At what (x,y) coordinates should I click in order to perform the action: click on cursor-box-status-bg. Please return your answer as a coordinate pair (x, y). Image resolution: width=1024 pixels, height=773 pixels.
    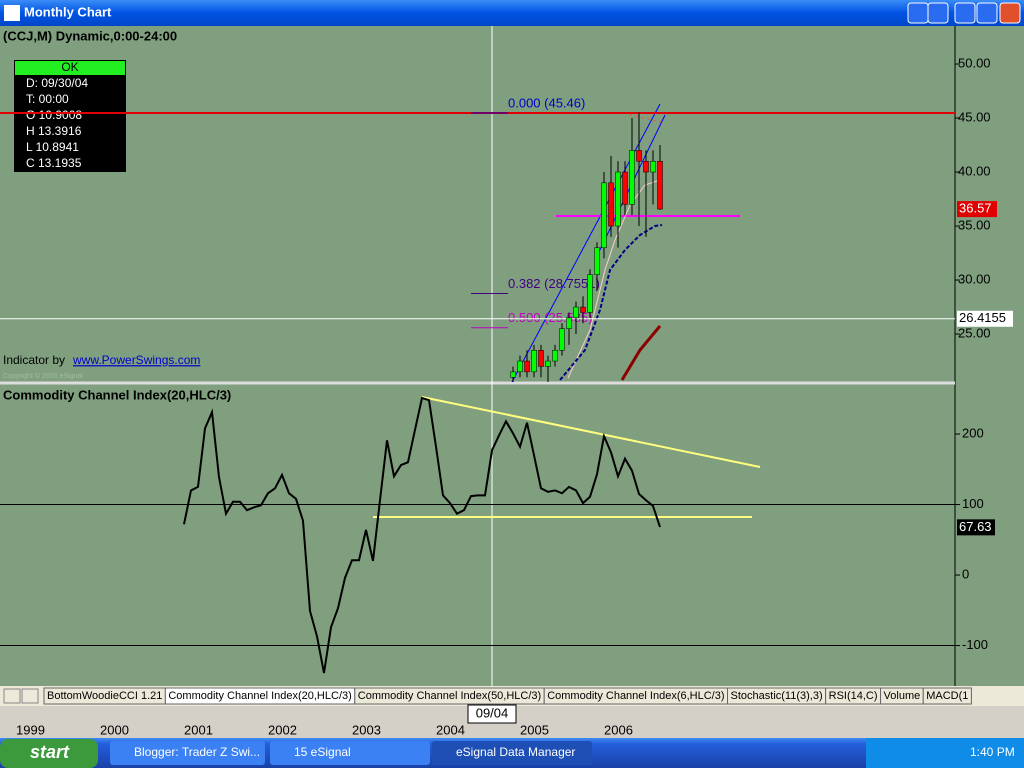
    Looking at the image, I should click on (70, 68).